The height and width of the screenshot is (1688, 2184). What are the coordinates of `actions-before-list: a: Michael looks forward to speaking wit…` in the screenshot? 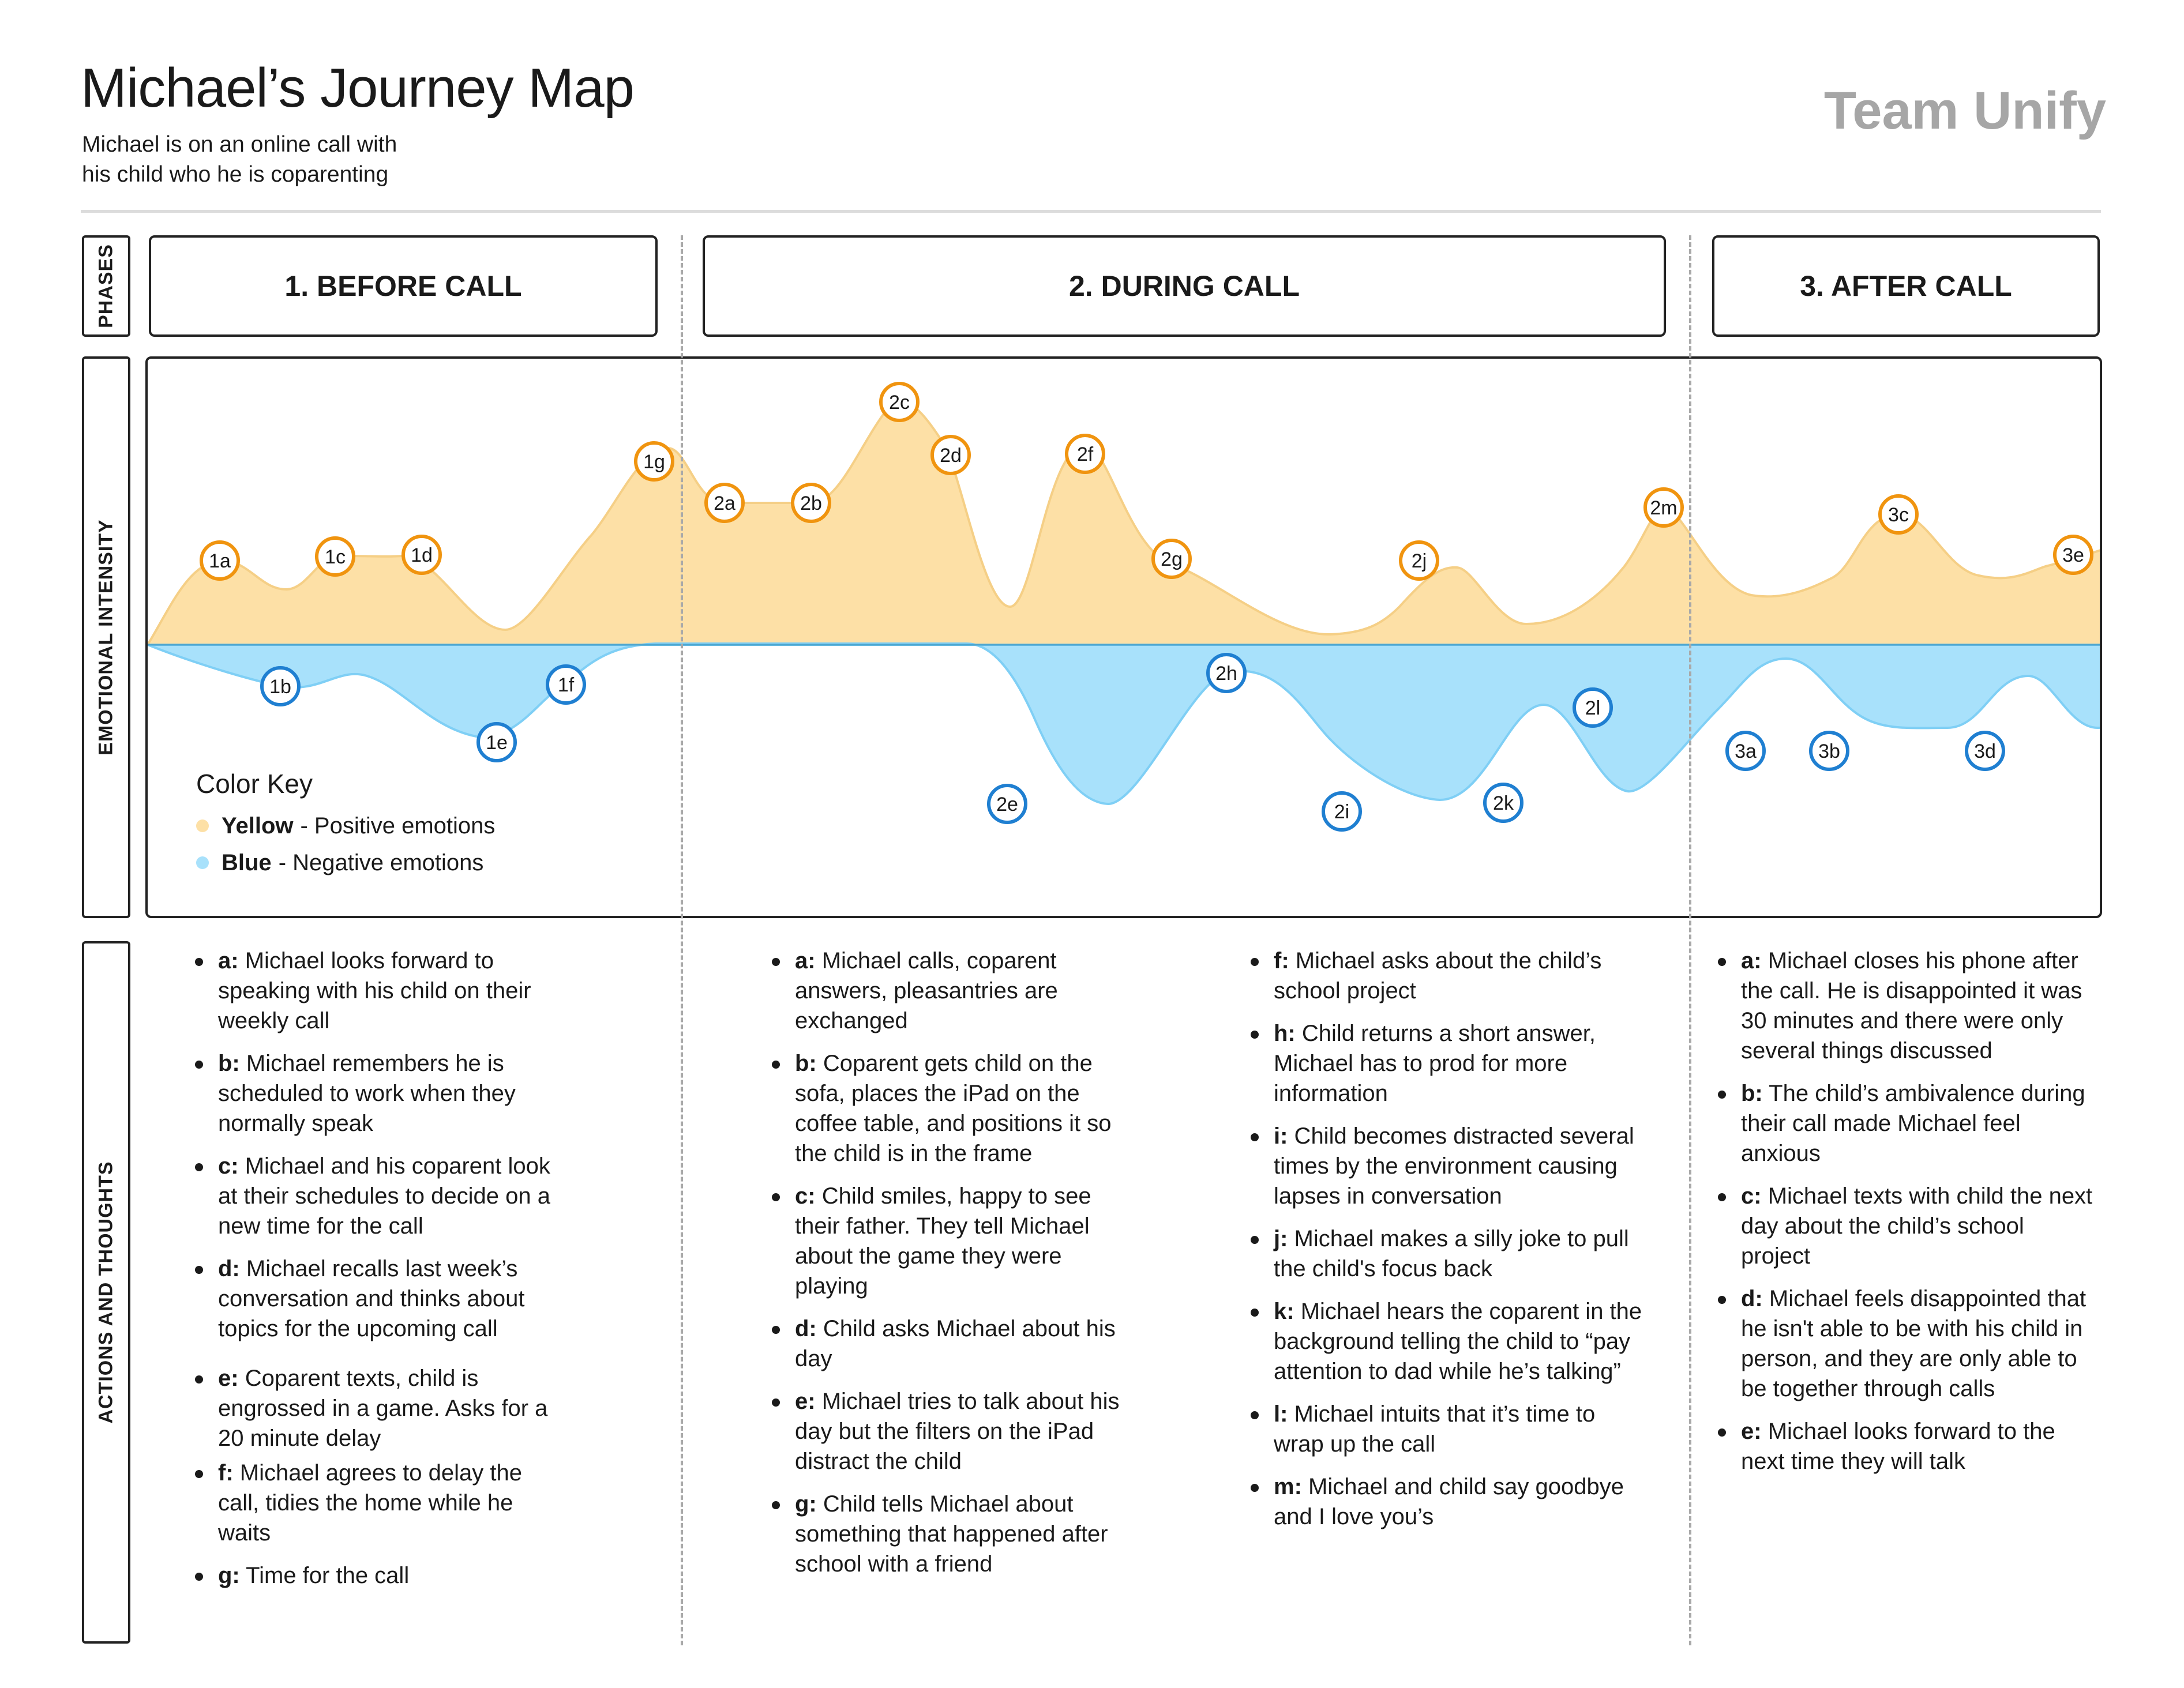 It's located at (379, 1268).